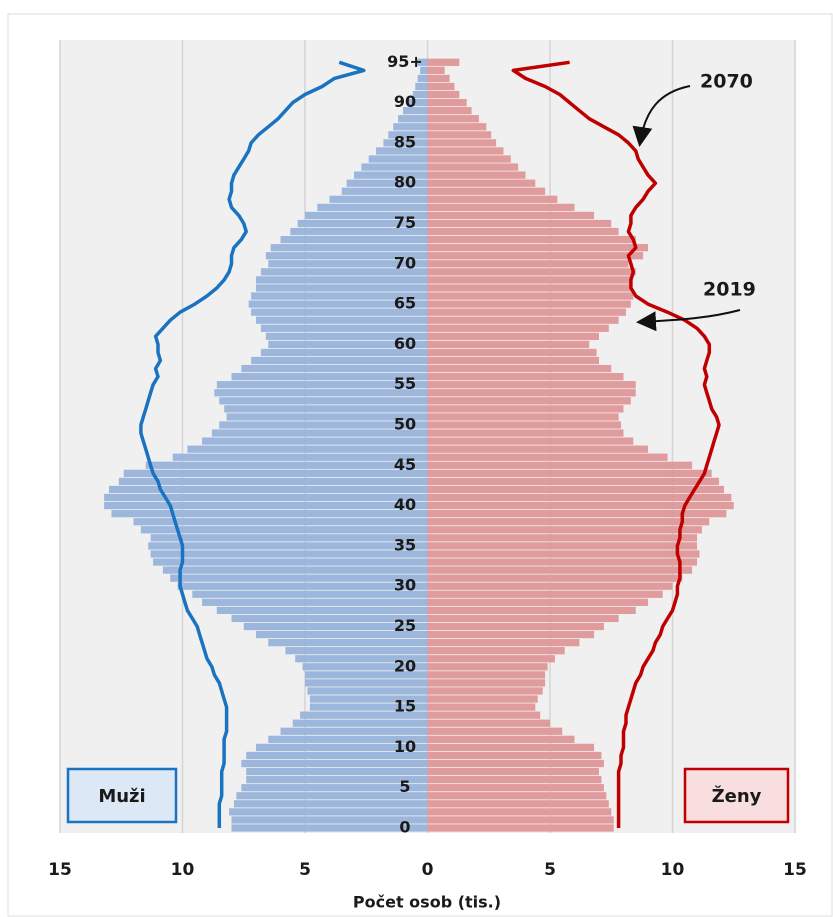 This screenshot has width=833, height=917. What do you see at coordinates (405, 625) in the screenshot?
I see `y-tick-label: 25` at bounding box center [405, 625].